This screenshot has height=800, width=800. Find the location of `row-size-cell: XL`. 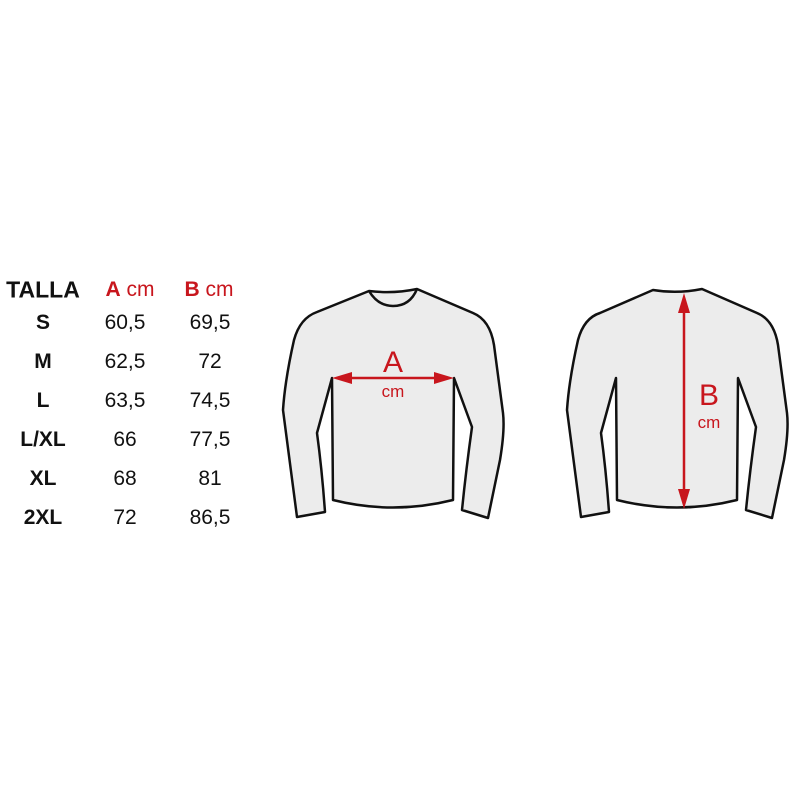

row-size-cell: XL is located at coordinates (43, 478).